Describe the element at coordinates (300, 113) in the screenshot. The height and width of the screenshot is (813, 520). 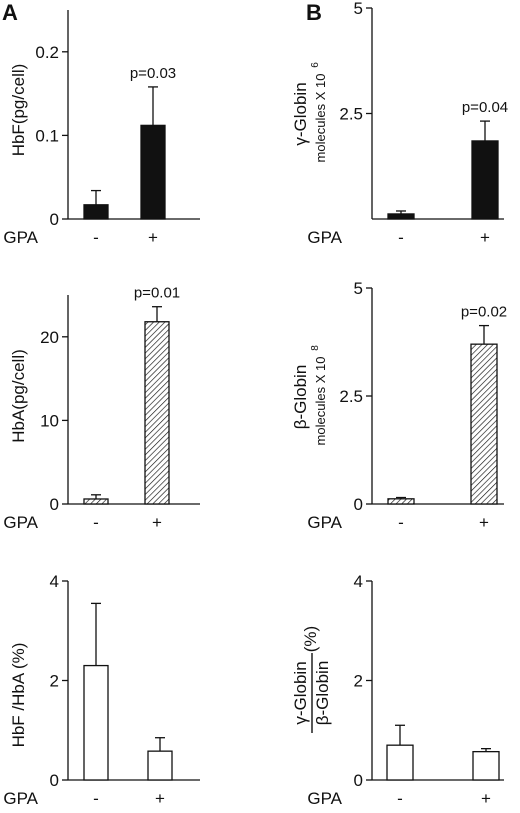
I see `y-label-line1: γ-Globin` at that location.